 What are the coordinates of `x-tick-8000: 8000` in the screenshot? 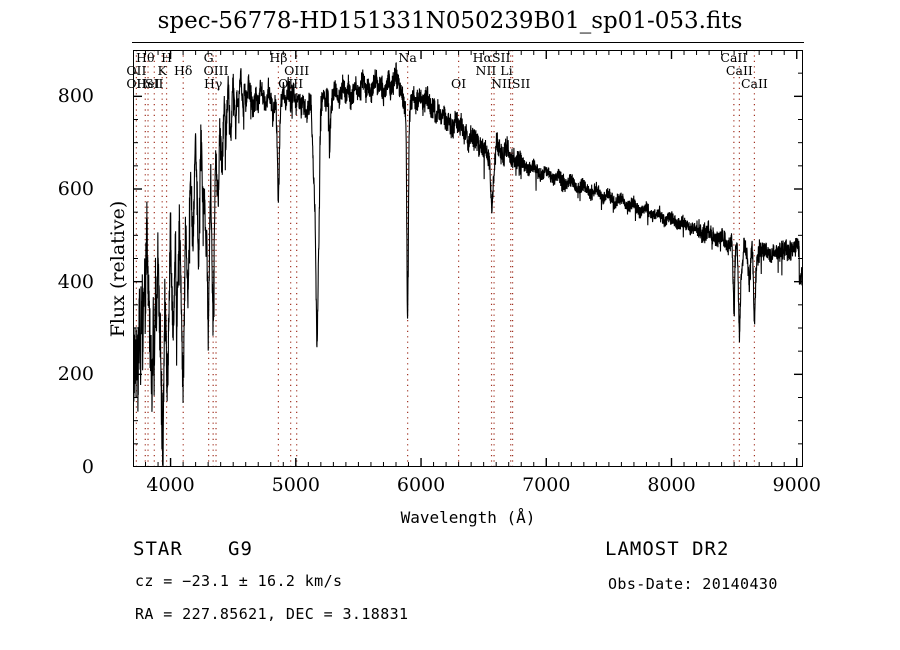 It's located at (671, 485).